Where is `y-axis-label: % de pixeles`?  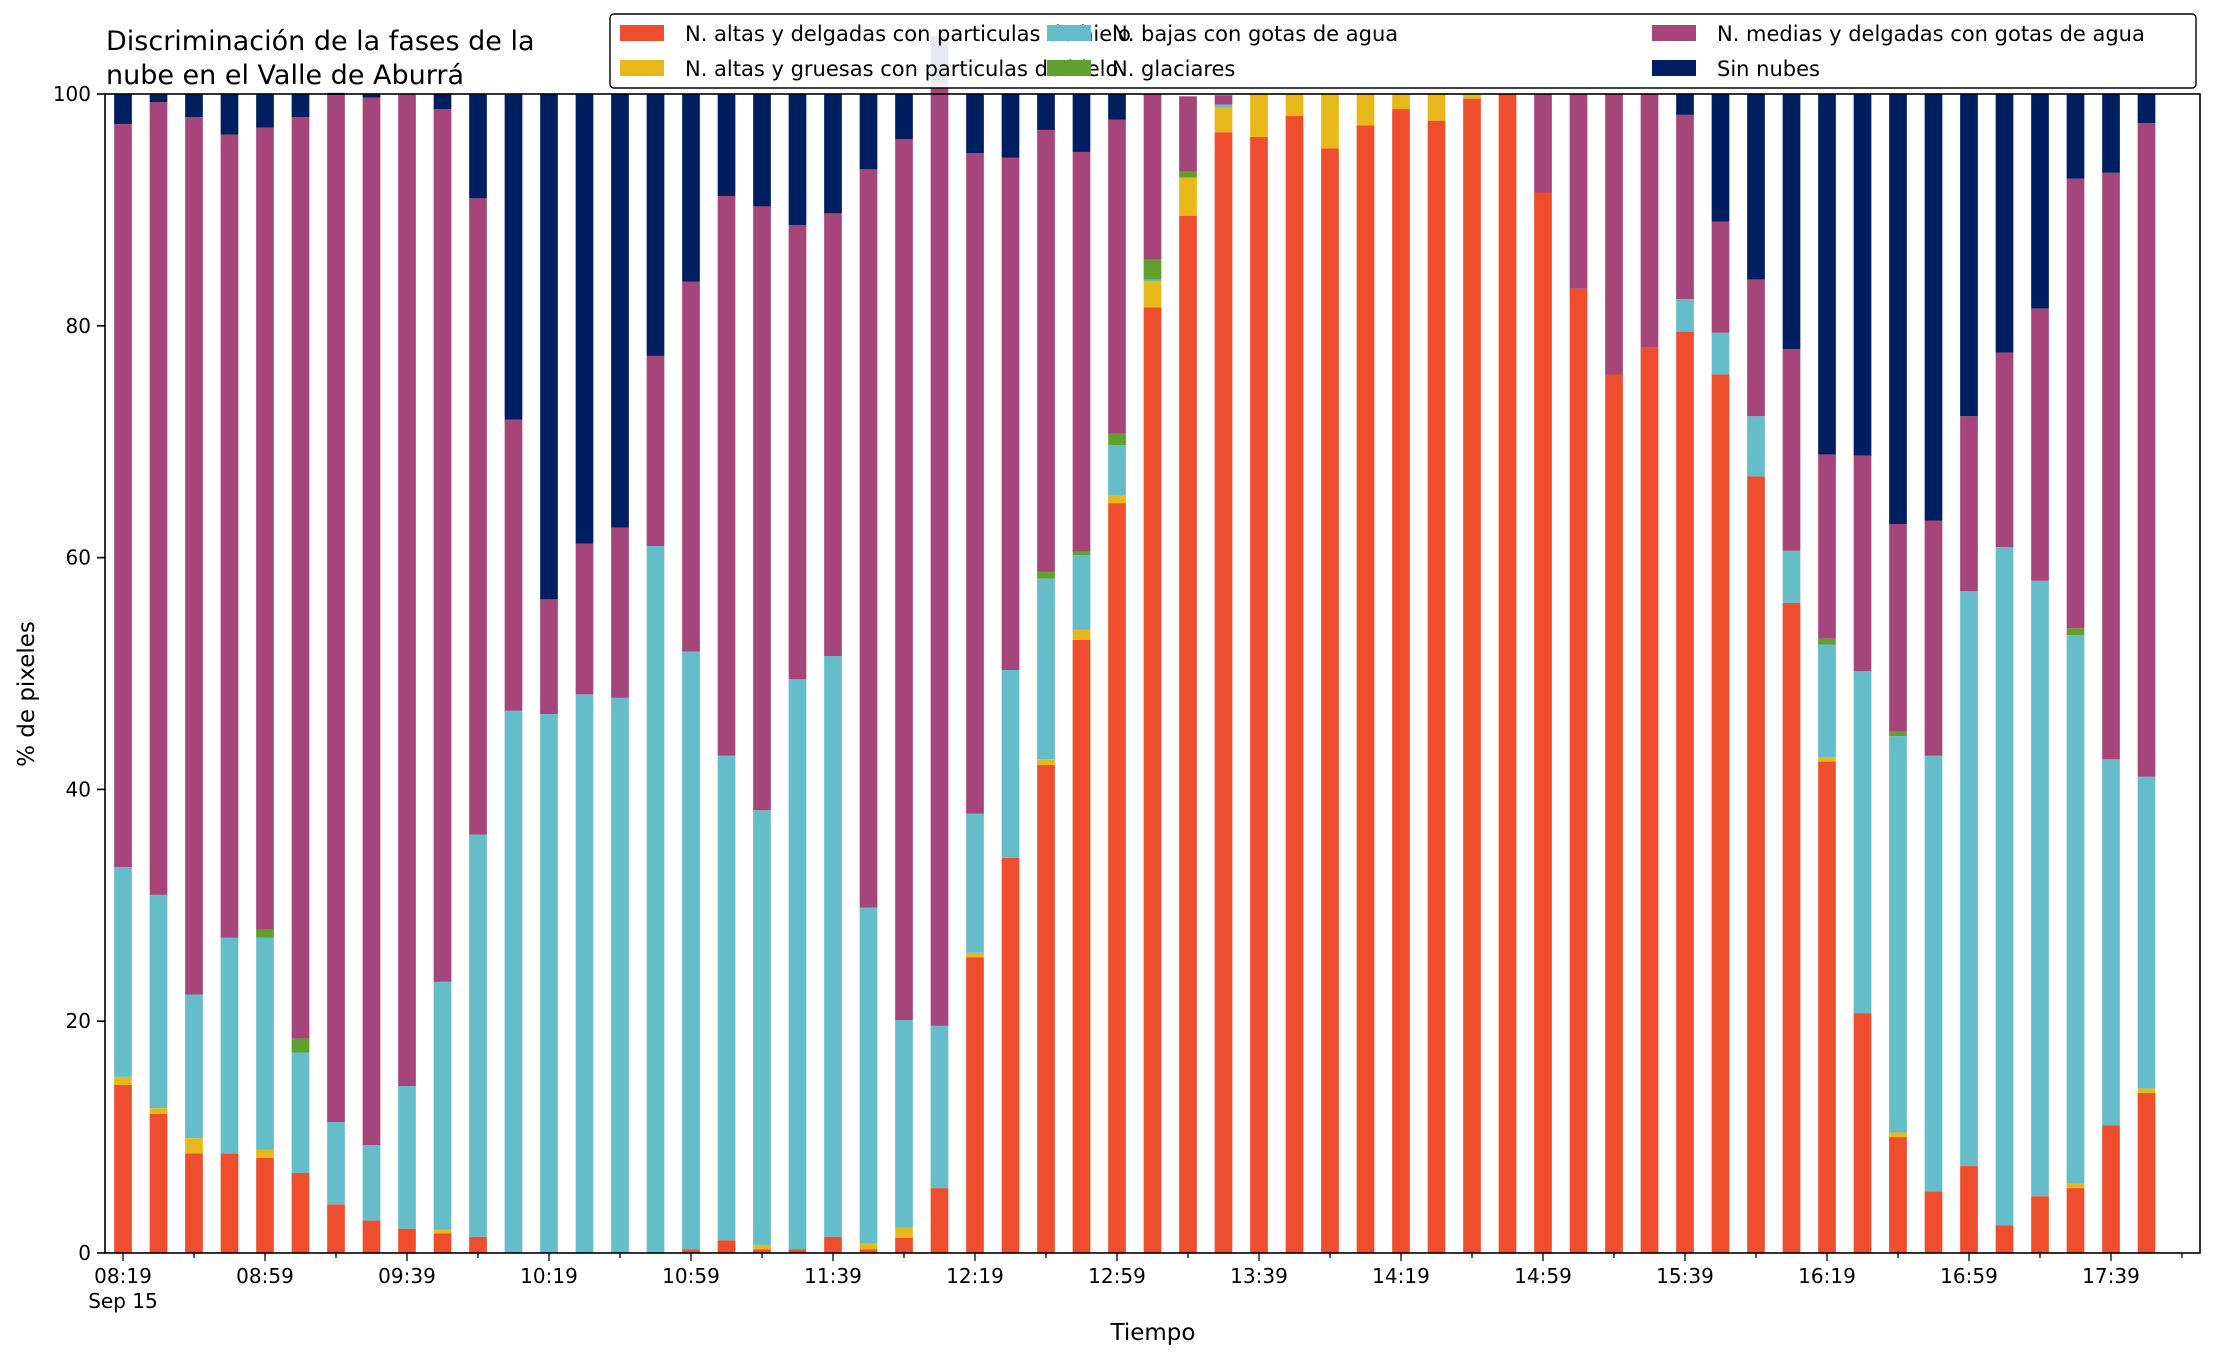 y-axis-label: % de pixeles is located at coordinates (27, 694).